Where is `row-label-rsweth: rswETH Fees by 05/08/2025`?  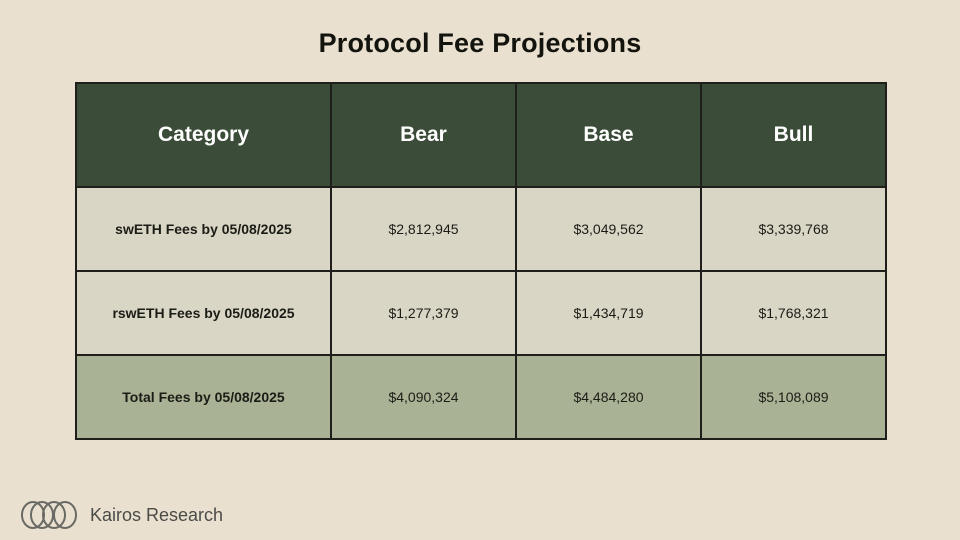 row-label-rsweth: rswETH Fees by 05/08/2025 is located at coordinates (203, 313).